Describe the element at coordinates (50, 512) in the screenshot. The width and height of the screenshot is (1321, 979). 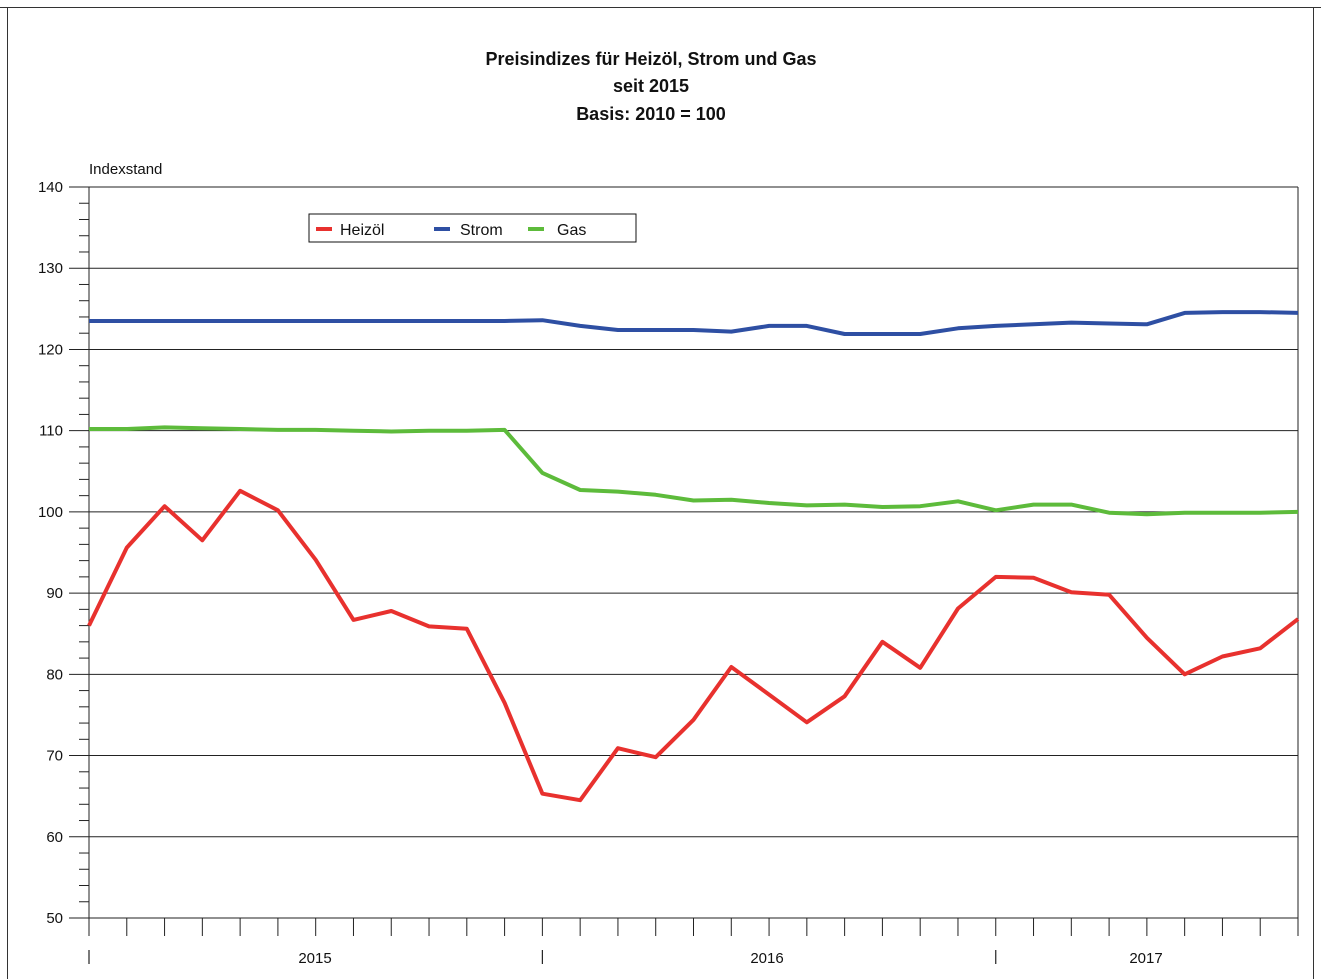
I see `y-tick-label-100: 100` at that location.